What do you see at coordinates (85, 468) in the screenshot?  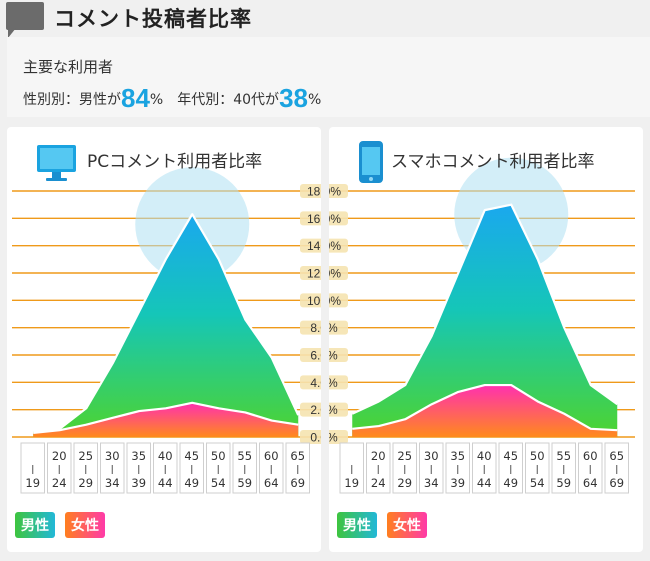 I see `x-category: 25 29` at bounding box center [85, 468].